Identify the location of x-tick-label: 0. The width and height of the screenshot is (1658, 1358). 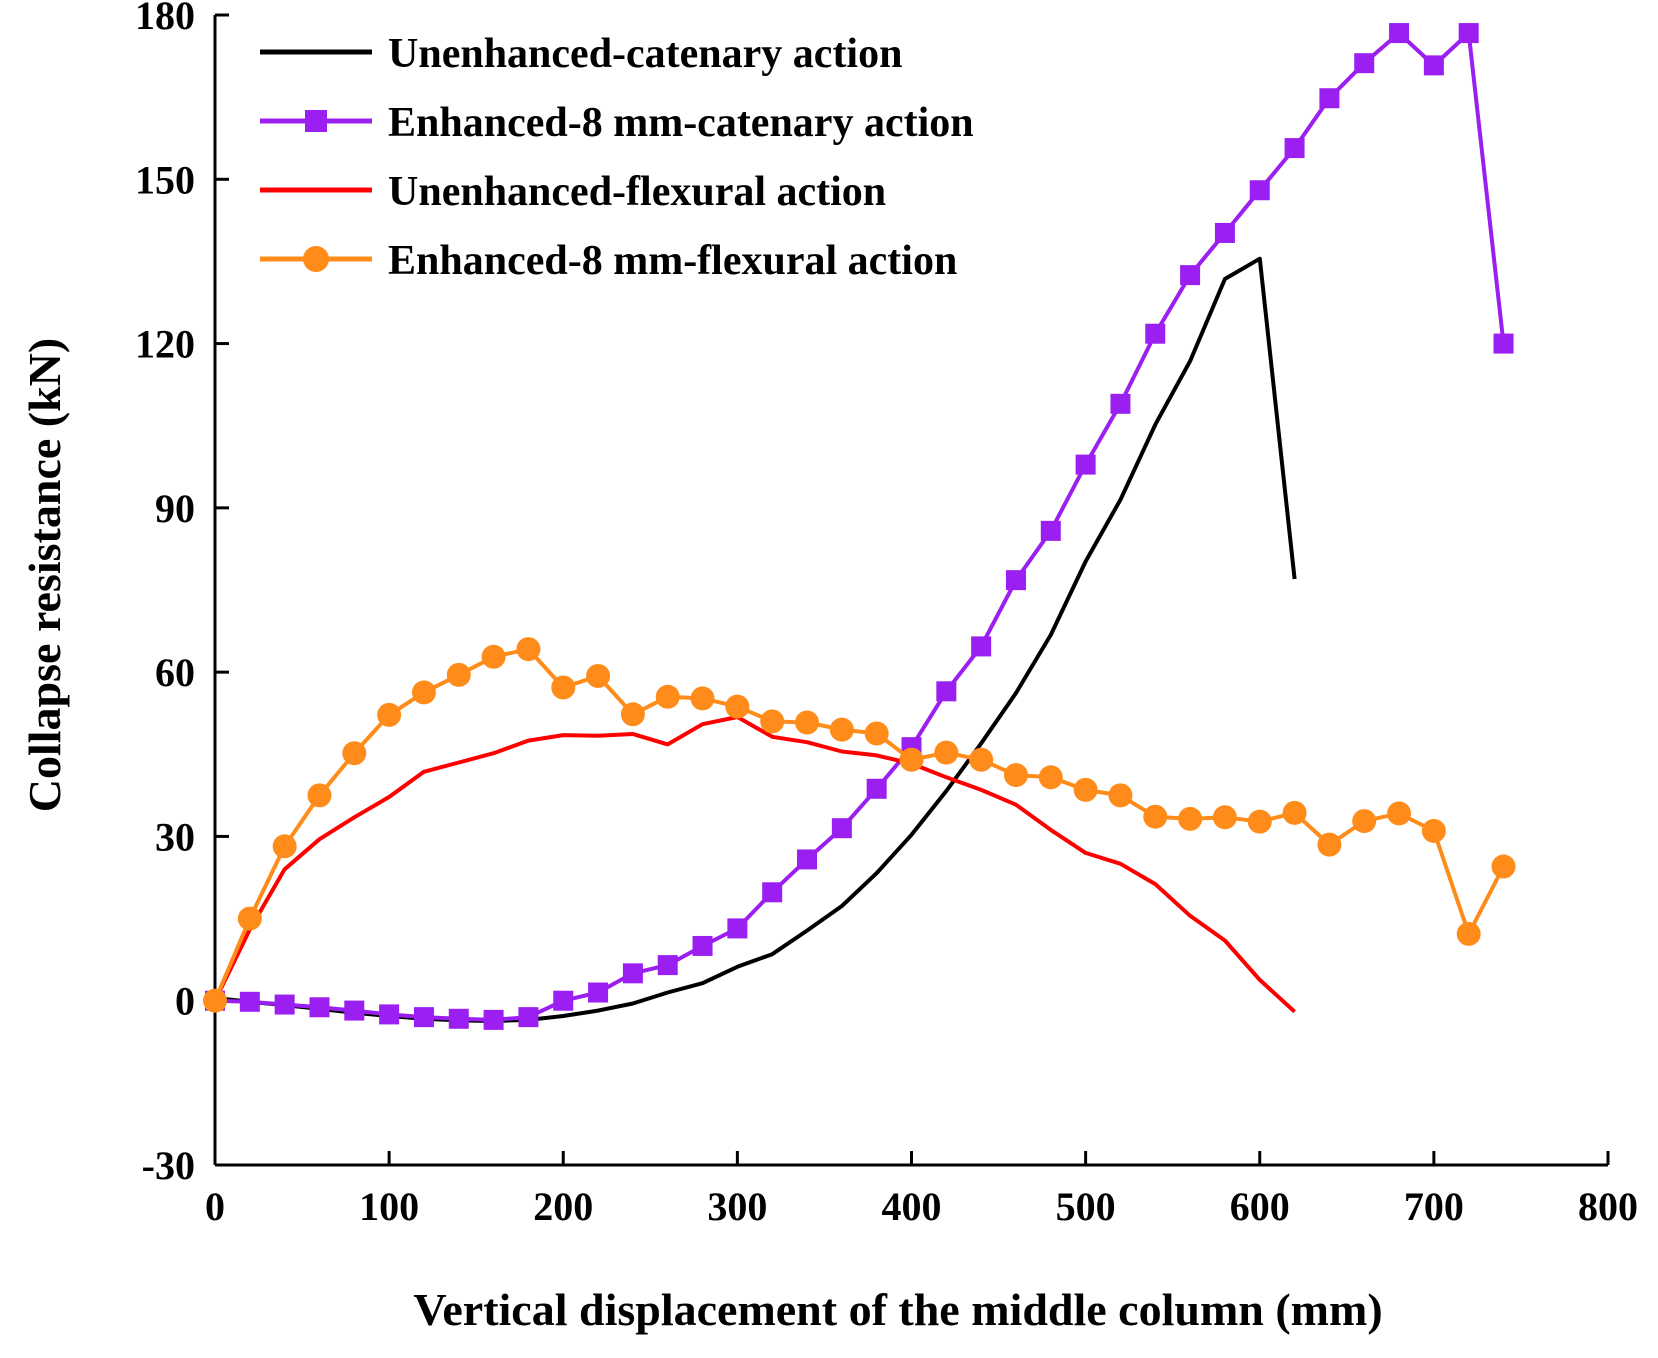
(215, 1206).